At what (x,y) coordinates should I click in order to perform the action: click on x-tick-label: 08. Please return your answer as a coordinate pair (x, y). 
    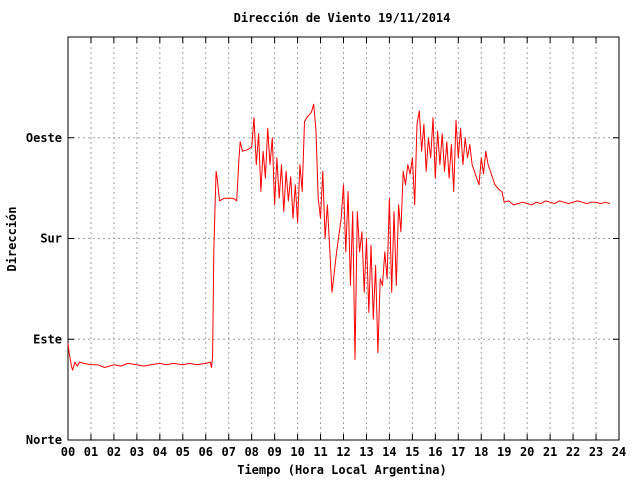
    Looking at the image, I should click on (251, 452).